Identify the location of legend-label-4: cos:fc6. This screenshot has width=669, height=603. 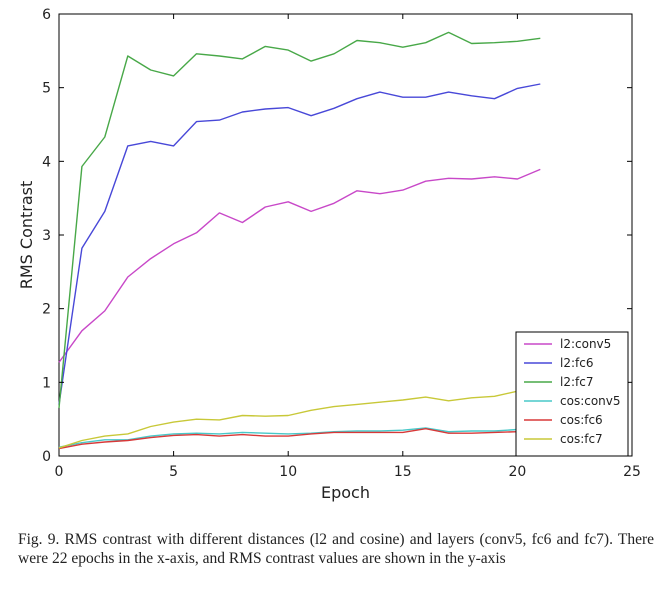
(581, 420).